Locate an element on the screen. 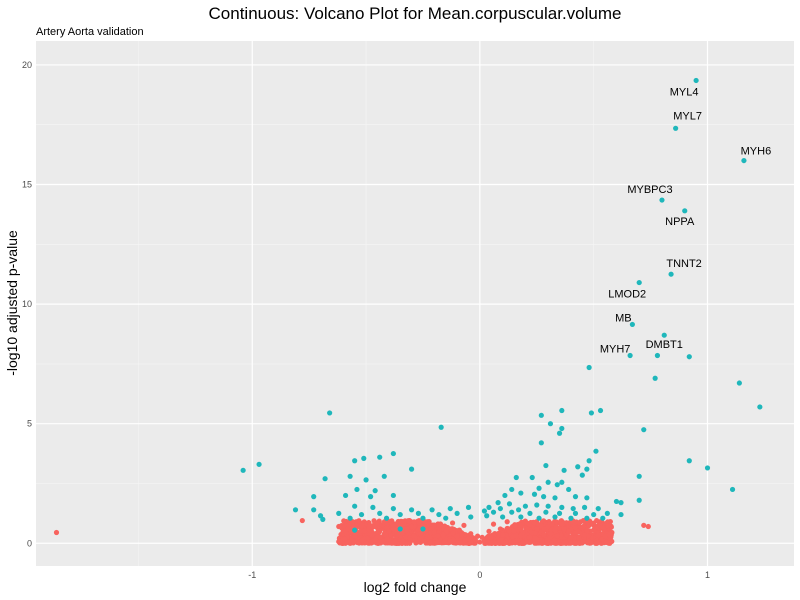 The width and height of the screenshot is (800, 600). gene-label: NPPA is located at coordinates (680, 222).